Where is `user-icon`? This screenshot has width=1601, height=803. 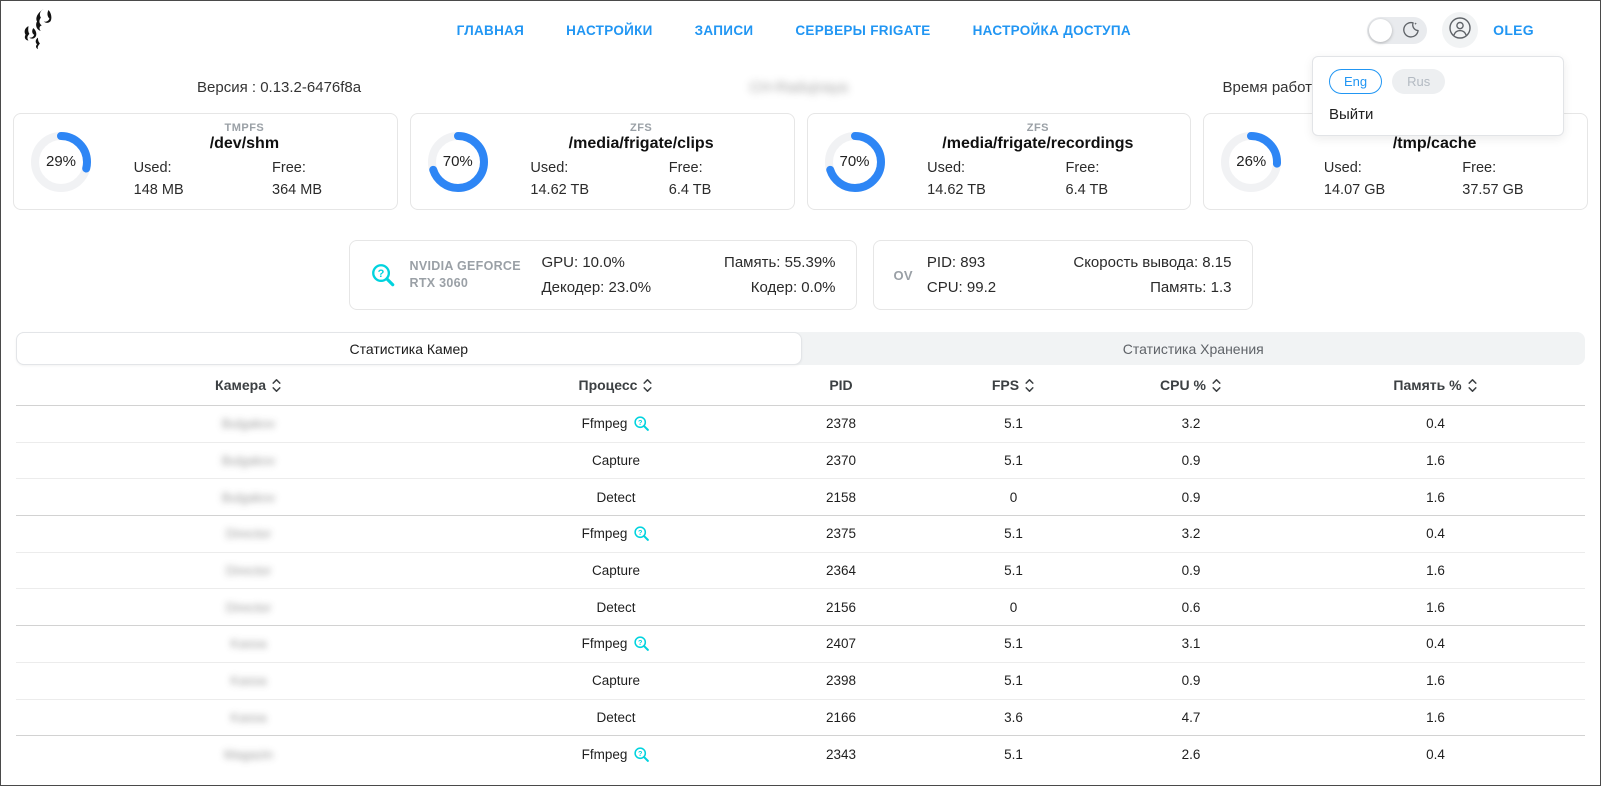
user-icon is located at coordinates (1460, 30).